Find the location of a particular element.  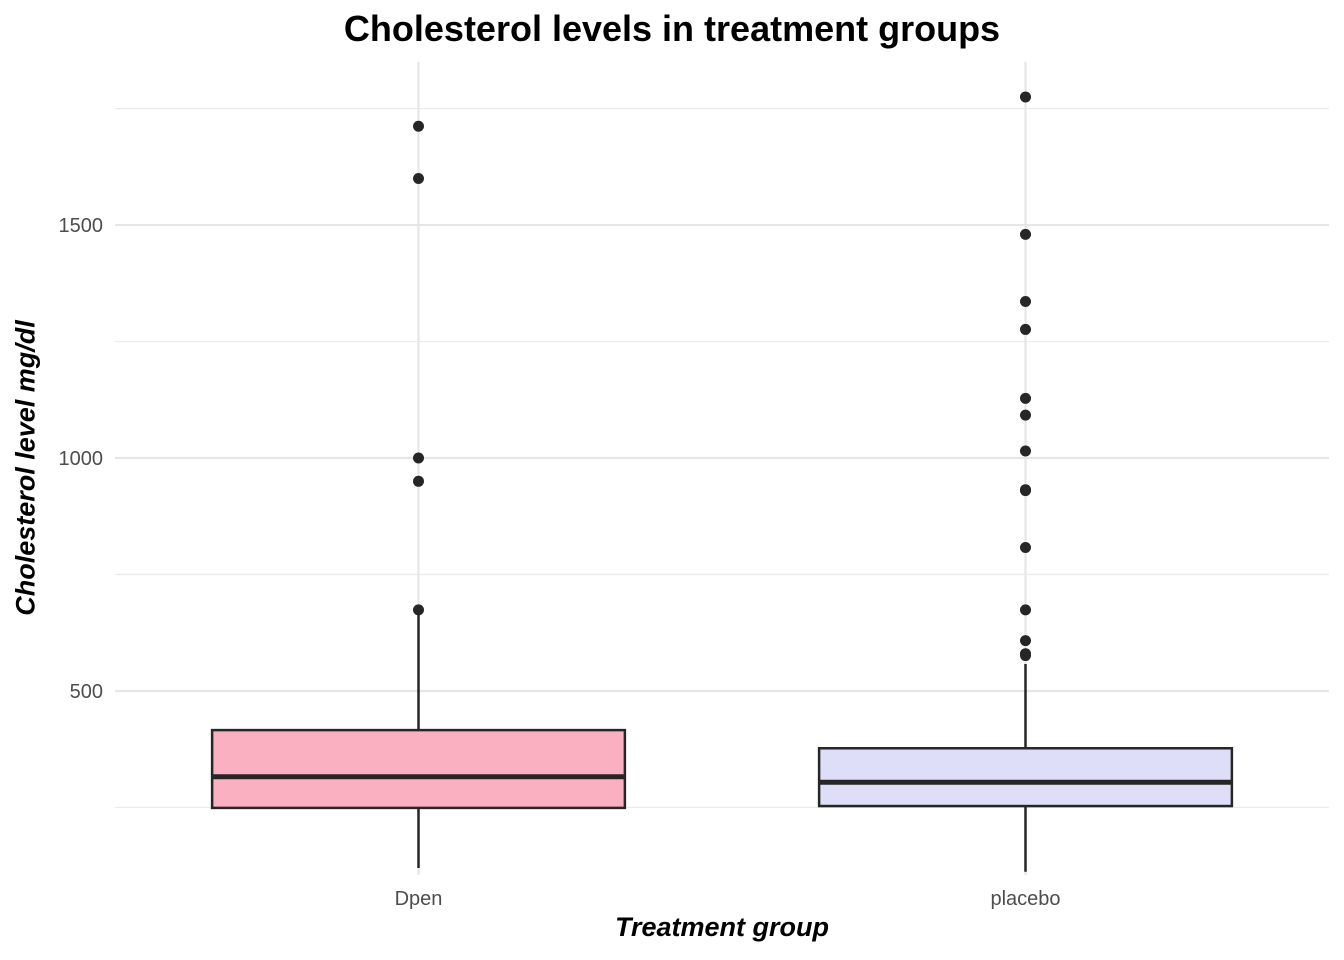

x-tick-label: placebo is located at coordinates (1025, 899).